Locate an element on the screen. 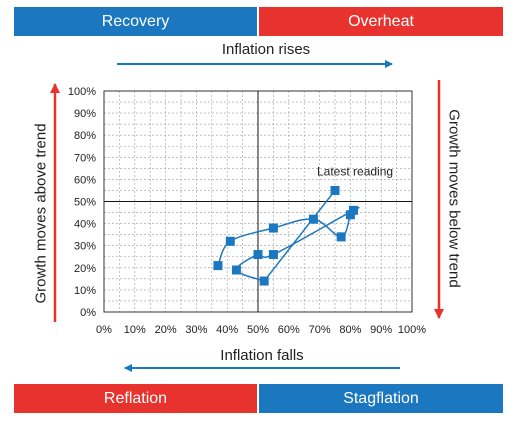 The height and width of the screenshot is (423, 524). band-recovery: Recovery is located at coordinates (135, 21).